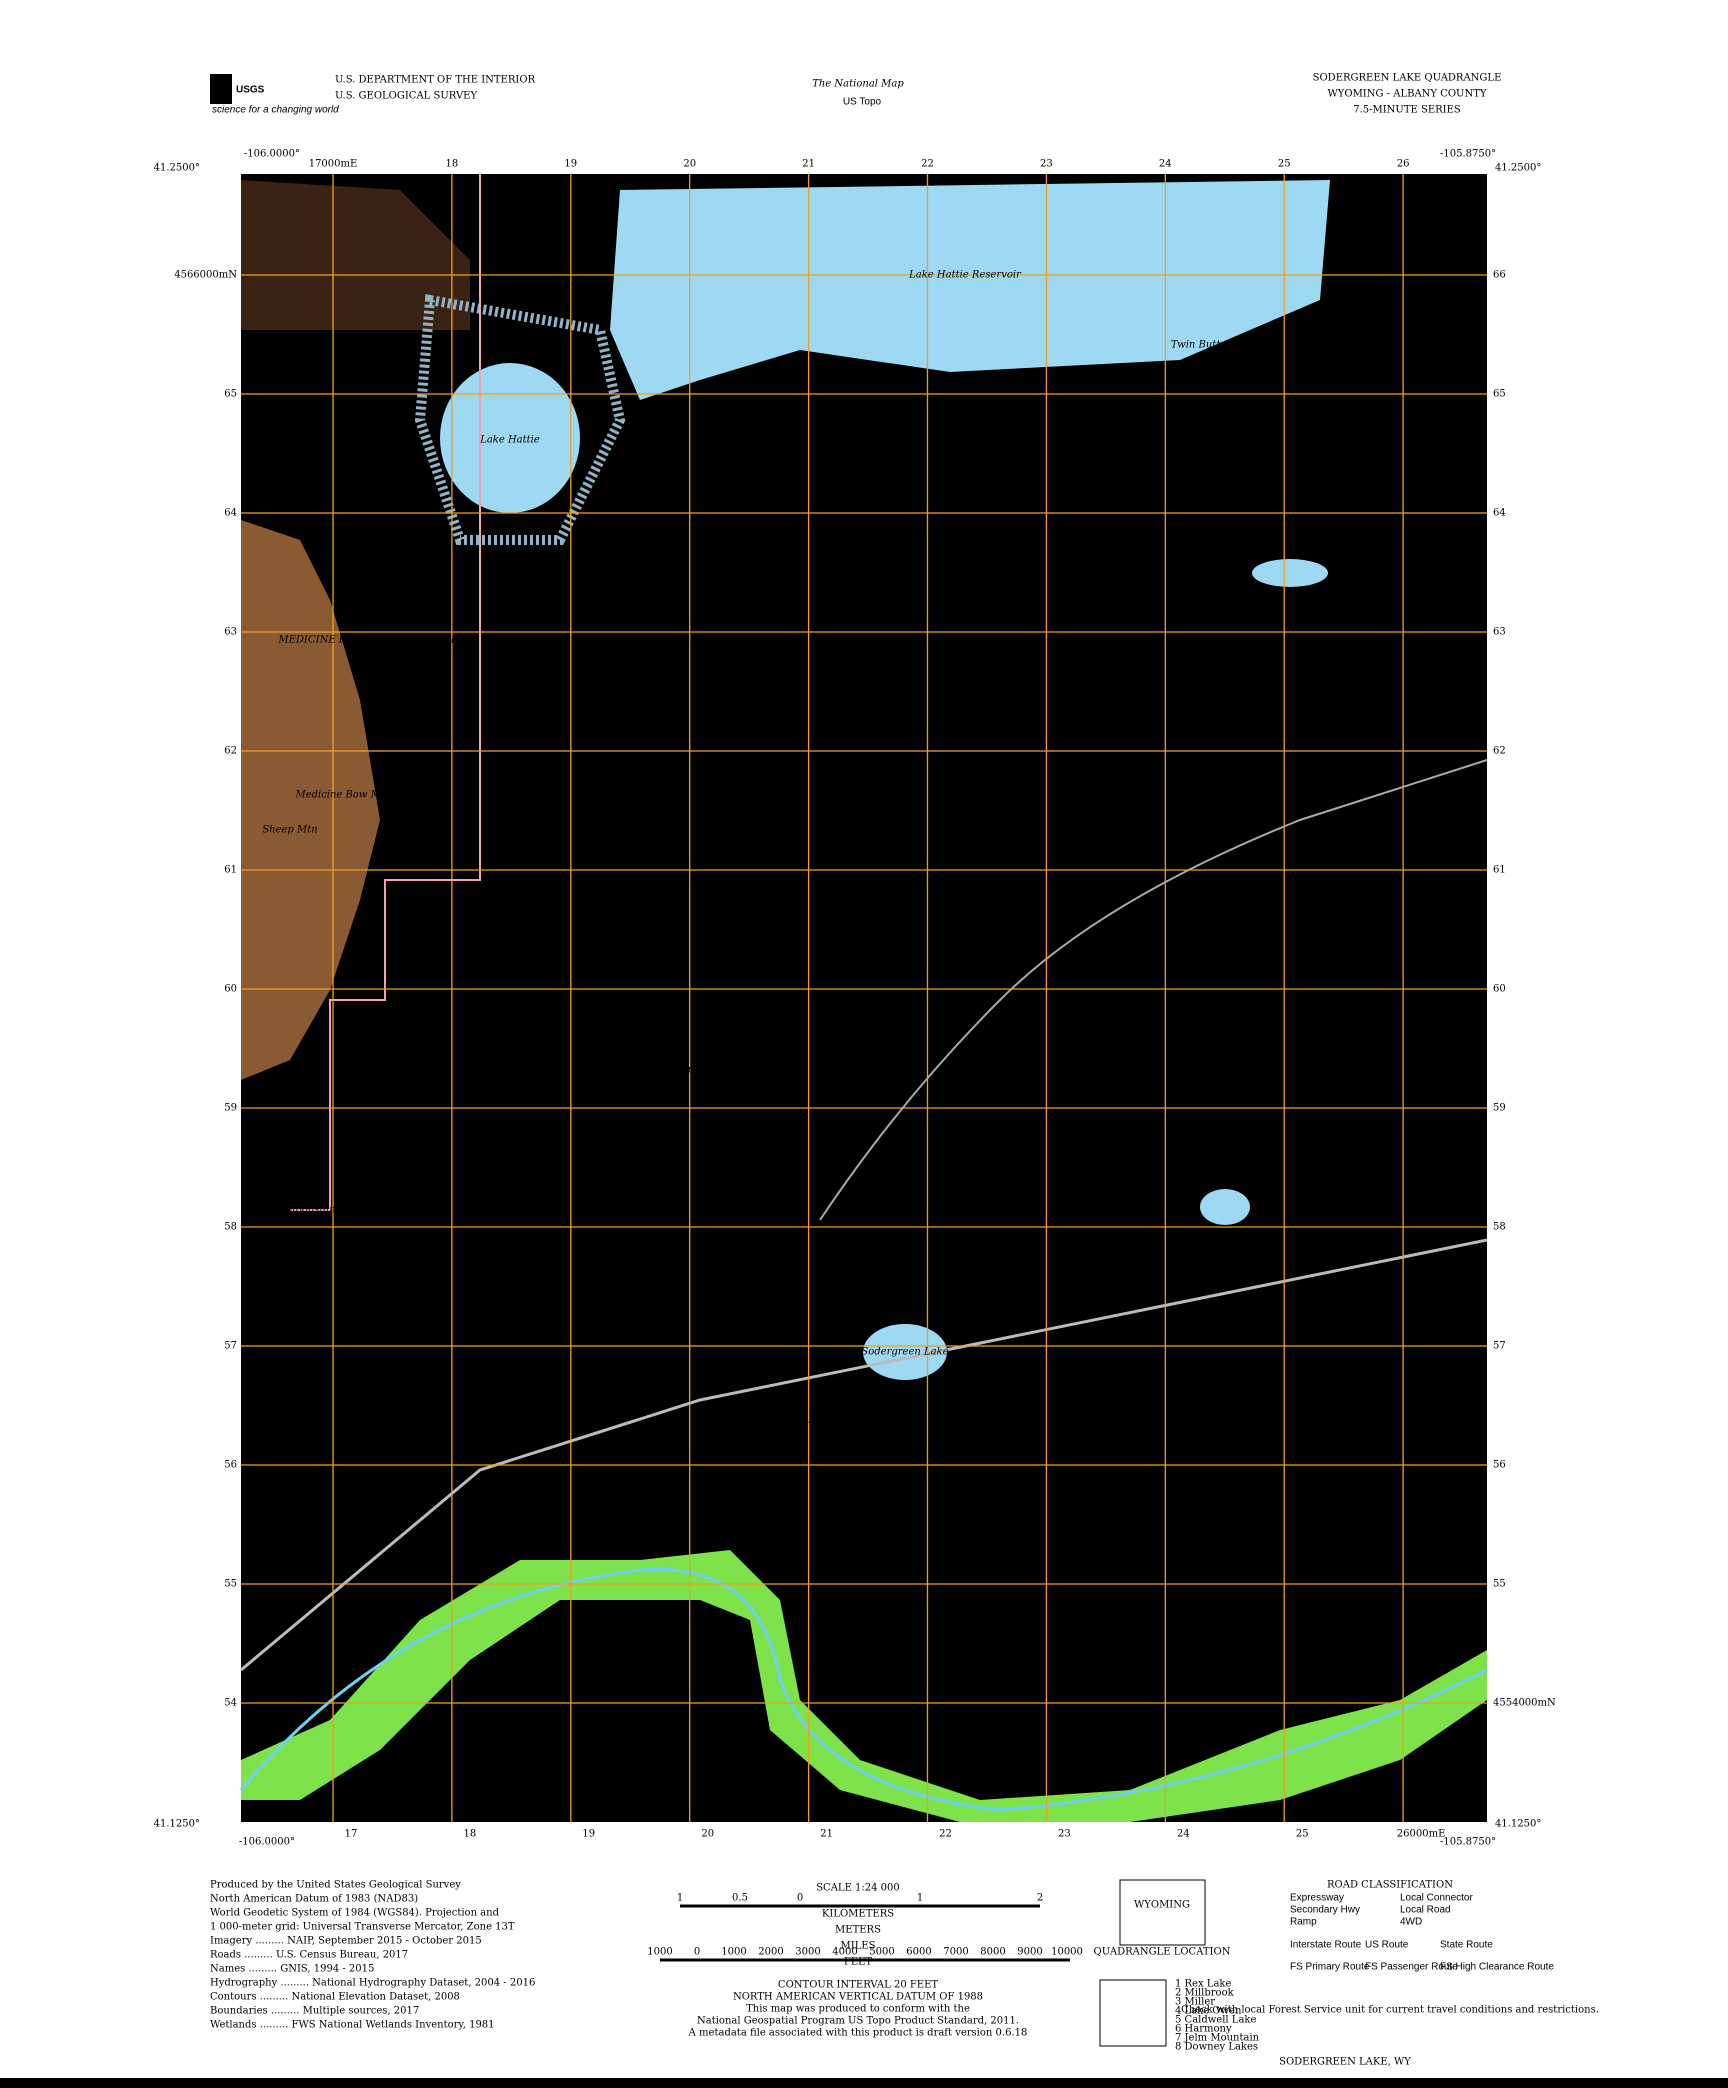 This screenshot has width=1728, height=2088. What do you see at coordinates (1518, 168) in the screenshot?
I see `corner-coordinate: 41.2500°` at bounding box center [1518, 168].